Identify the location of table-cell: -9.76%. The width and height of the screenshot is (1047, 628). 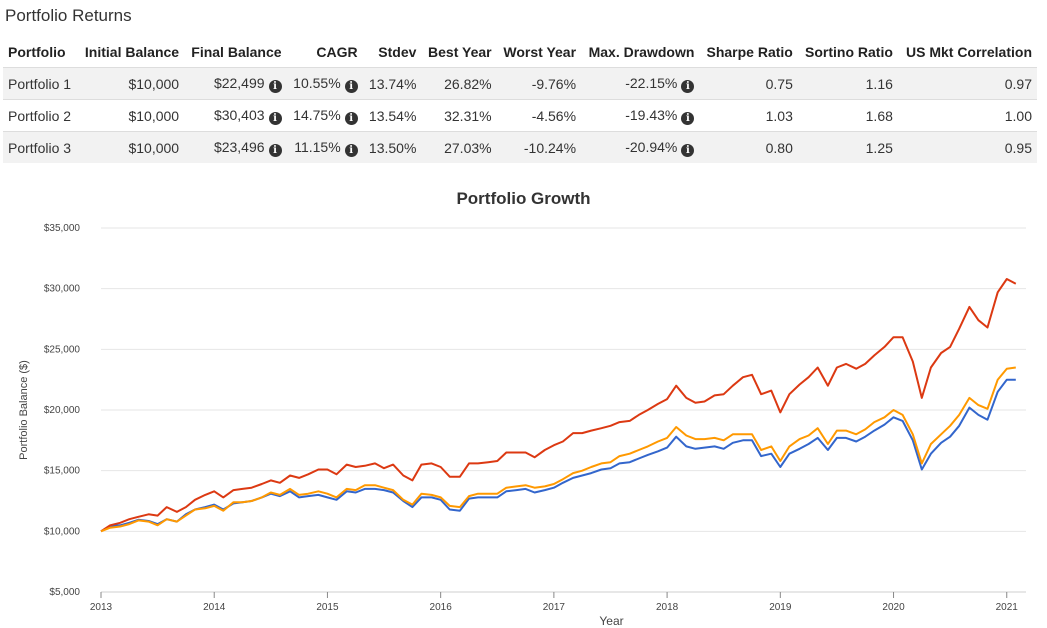
(539, 83).